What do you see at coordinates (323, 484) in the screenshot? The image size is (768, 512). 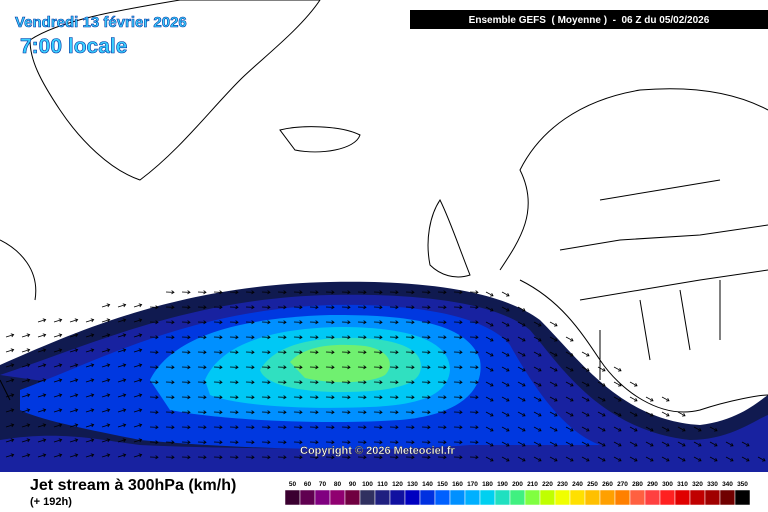 I see `scale-label: 70` at bounding box center [323, 484].